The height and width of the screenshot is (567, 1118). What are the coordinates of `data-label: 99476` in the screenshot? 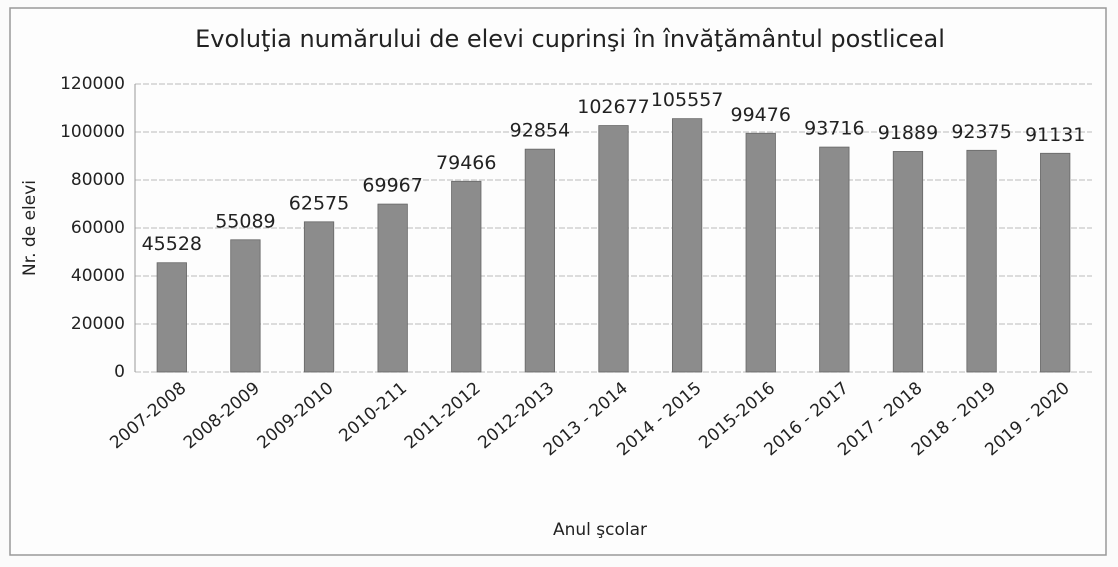 It's located at (761, 115).